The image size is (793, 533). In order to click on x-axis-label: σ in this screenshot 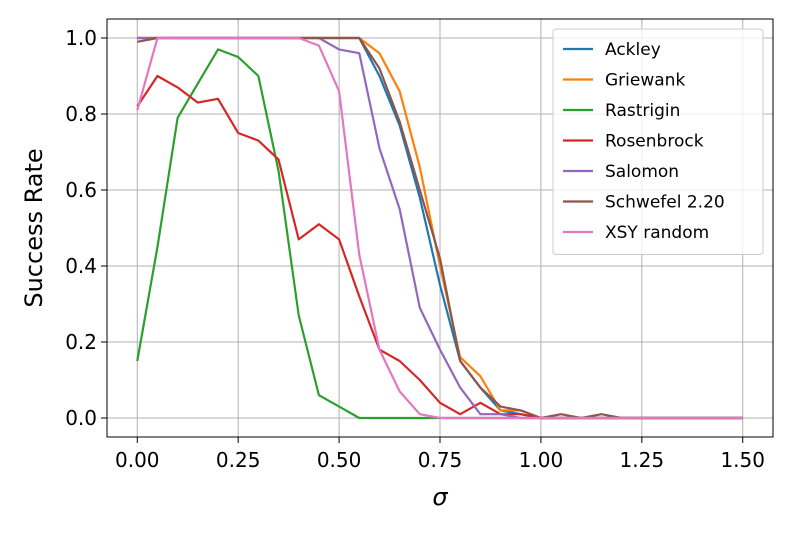, I will do `click(440, 497)`.